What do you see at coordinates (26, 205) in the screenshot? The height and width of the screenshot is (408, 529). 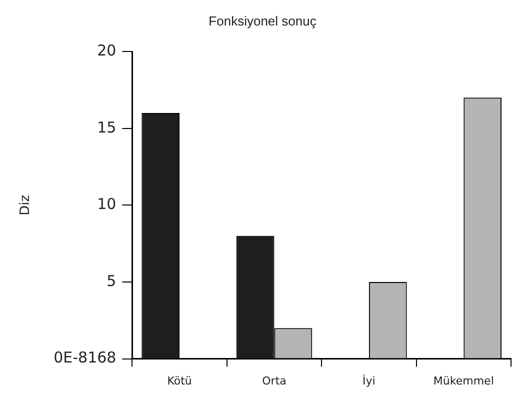 I see `y-axis-title: Diz` at bounding box center [26, 205].